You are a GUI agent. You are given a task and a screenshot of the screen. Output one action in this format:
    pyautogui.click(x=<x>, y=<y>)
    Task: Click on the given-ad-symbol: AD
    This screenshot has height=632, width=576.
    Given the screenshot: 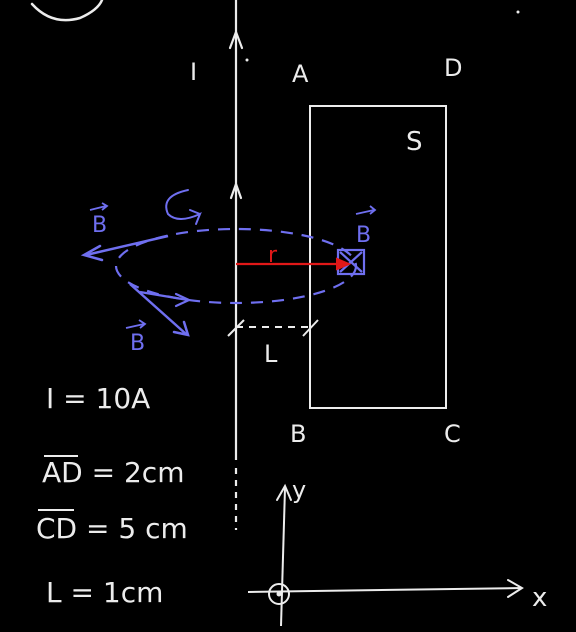 What is the action you would take?
    pyautogui.click(x=62, y=472)
    